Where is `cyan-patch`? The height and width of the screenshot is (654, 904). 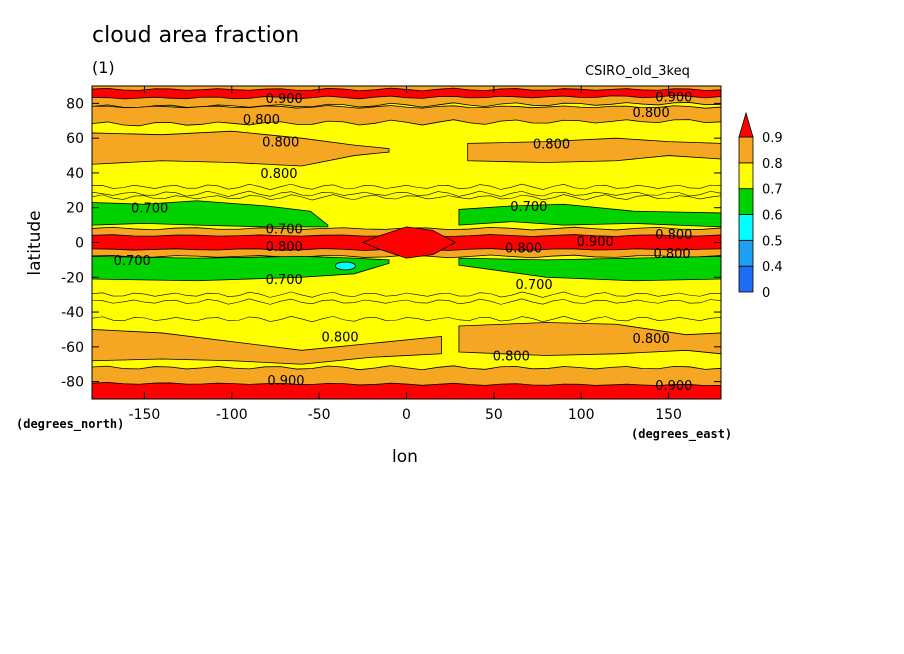 cyan-patch is located at coordinates (345, 266).